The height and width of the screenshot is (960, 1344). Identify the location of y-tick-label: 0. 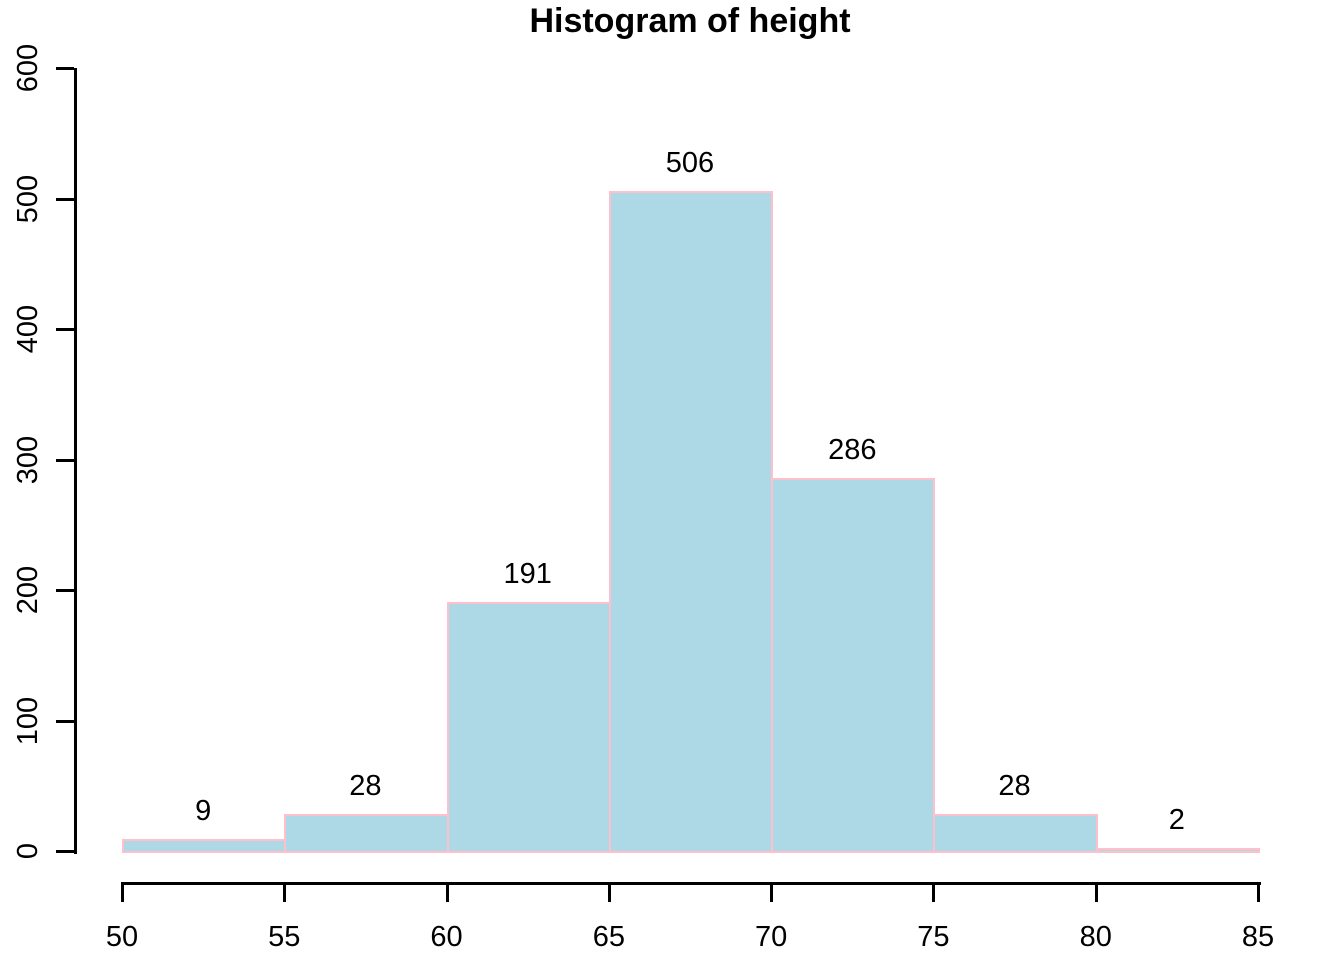
(28, 851).